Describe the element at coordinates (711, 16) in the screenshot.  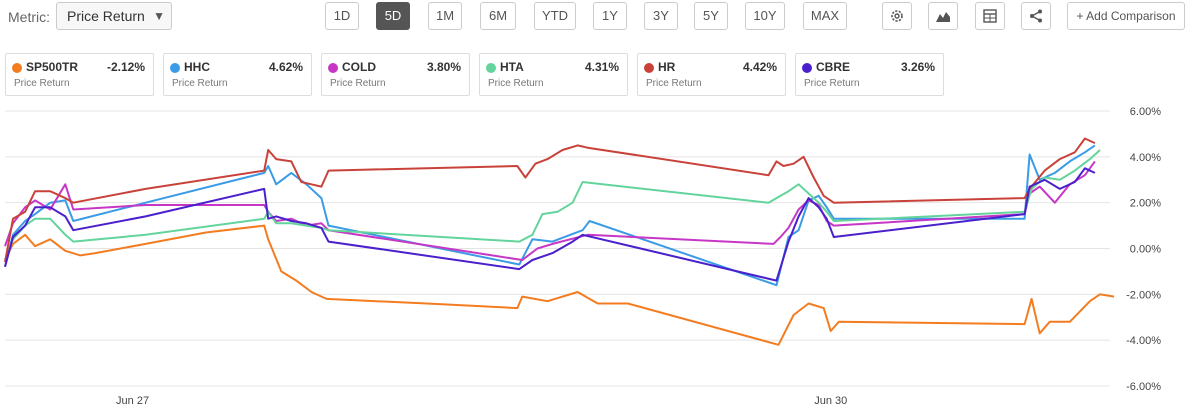
I see `range-button-5y: 5Y` at that location.